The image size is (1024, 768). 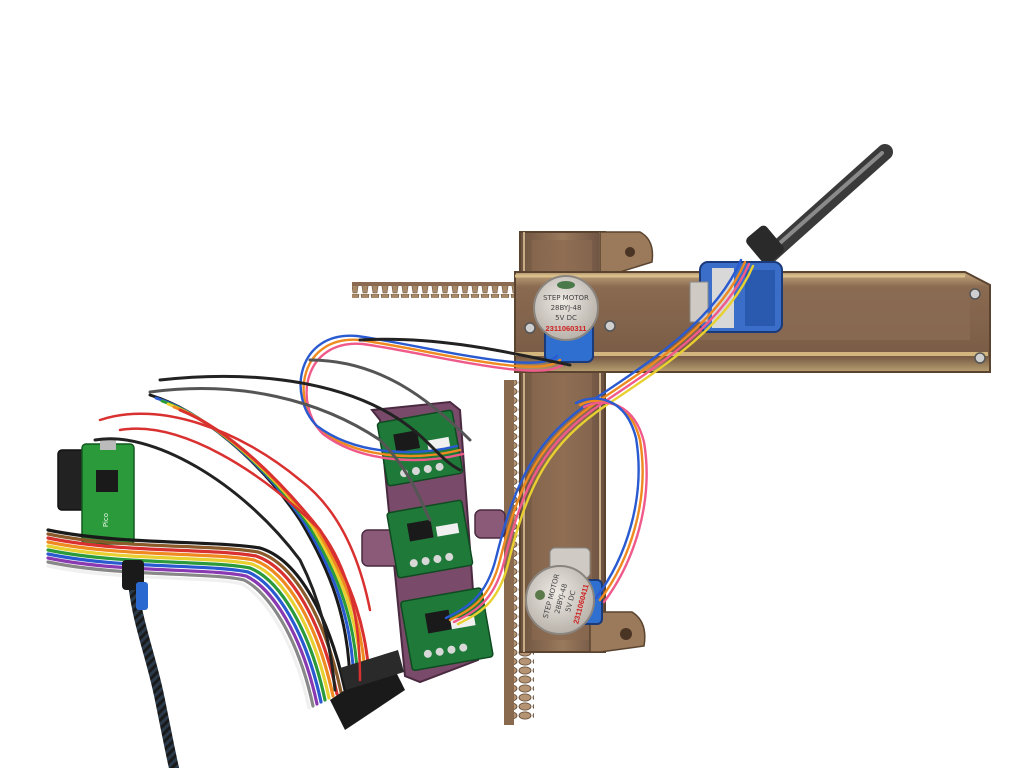 What do you see at coordinates (367, 690) in the screenshot?
I see `ribbon-connector-block` at bounding box center [367, 690].